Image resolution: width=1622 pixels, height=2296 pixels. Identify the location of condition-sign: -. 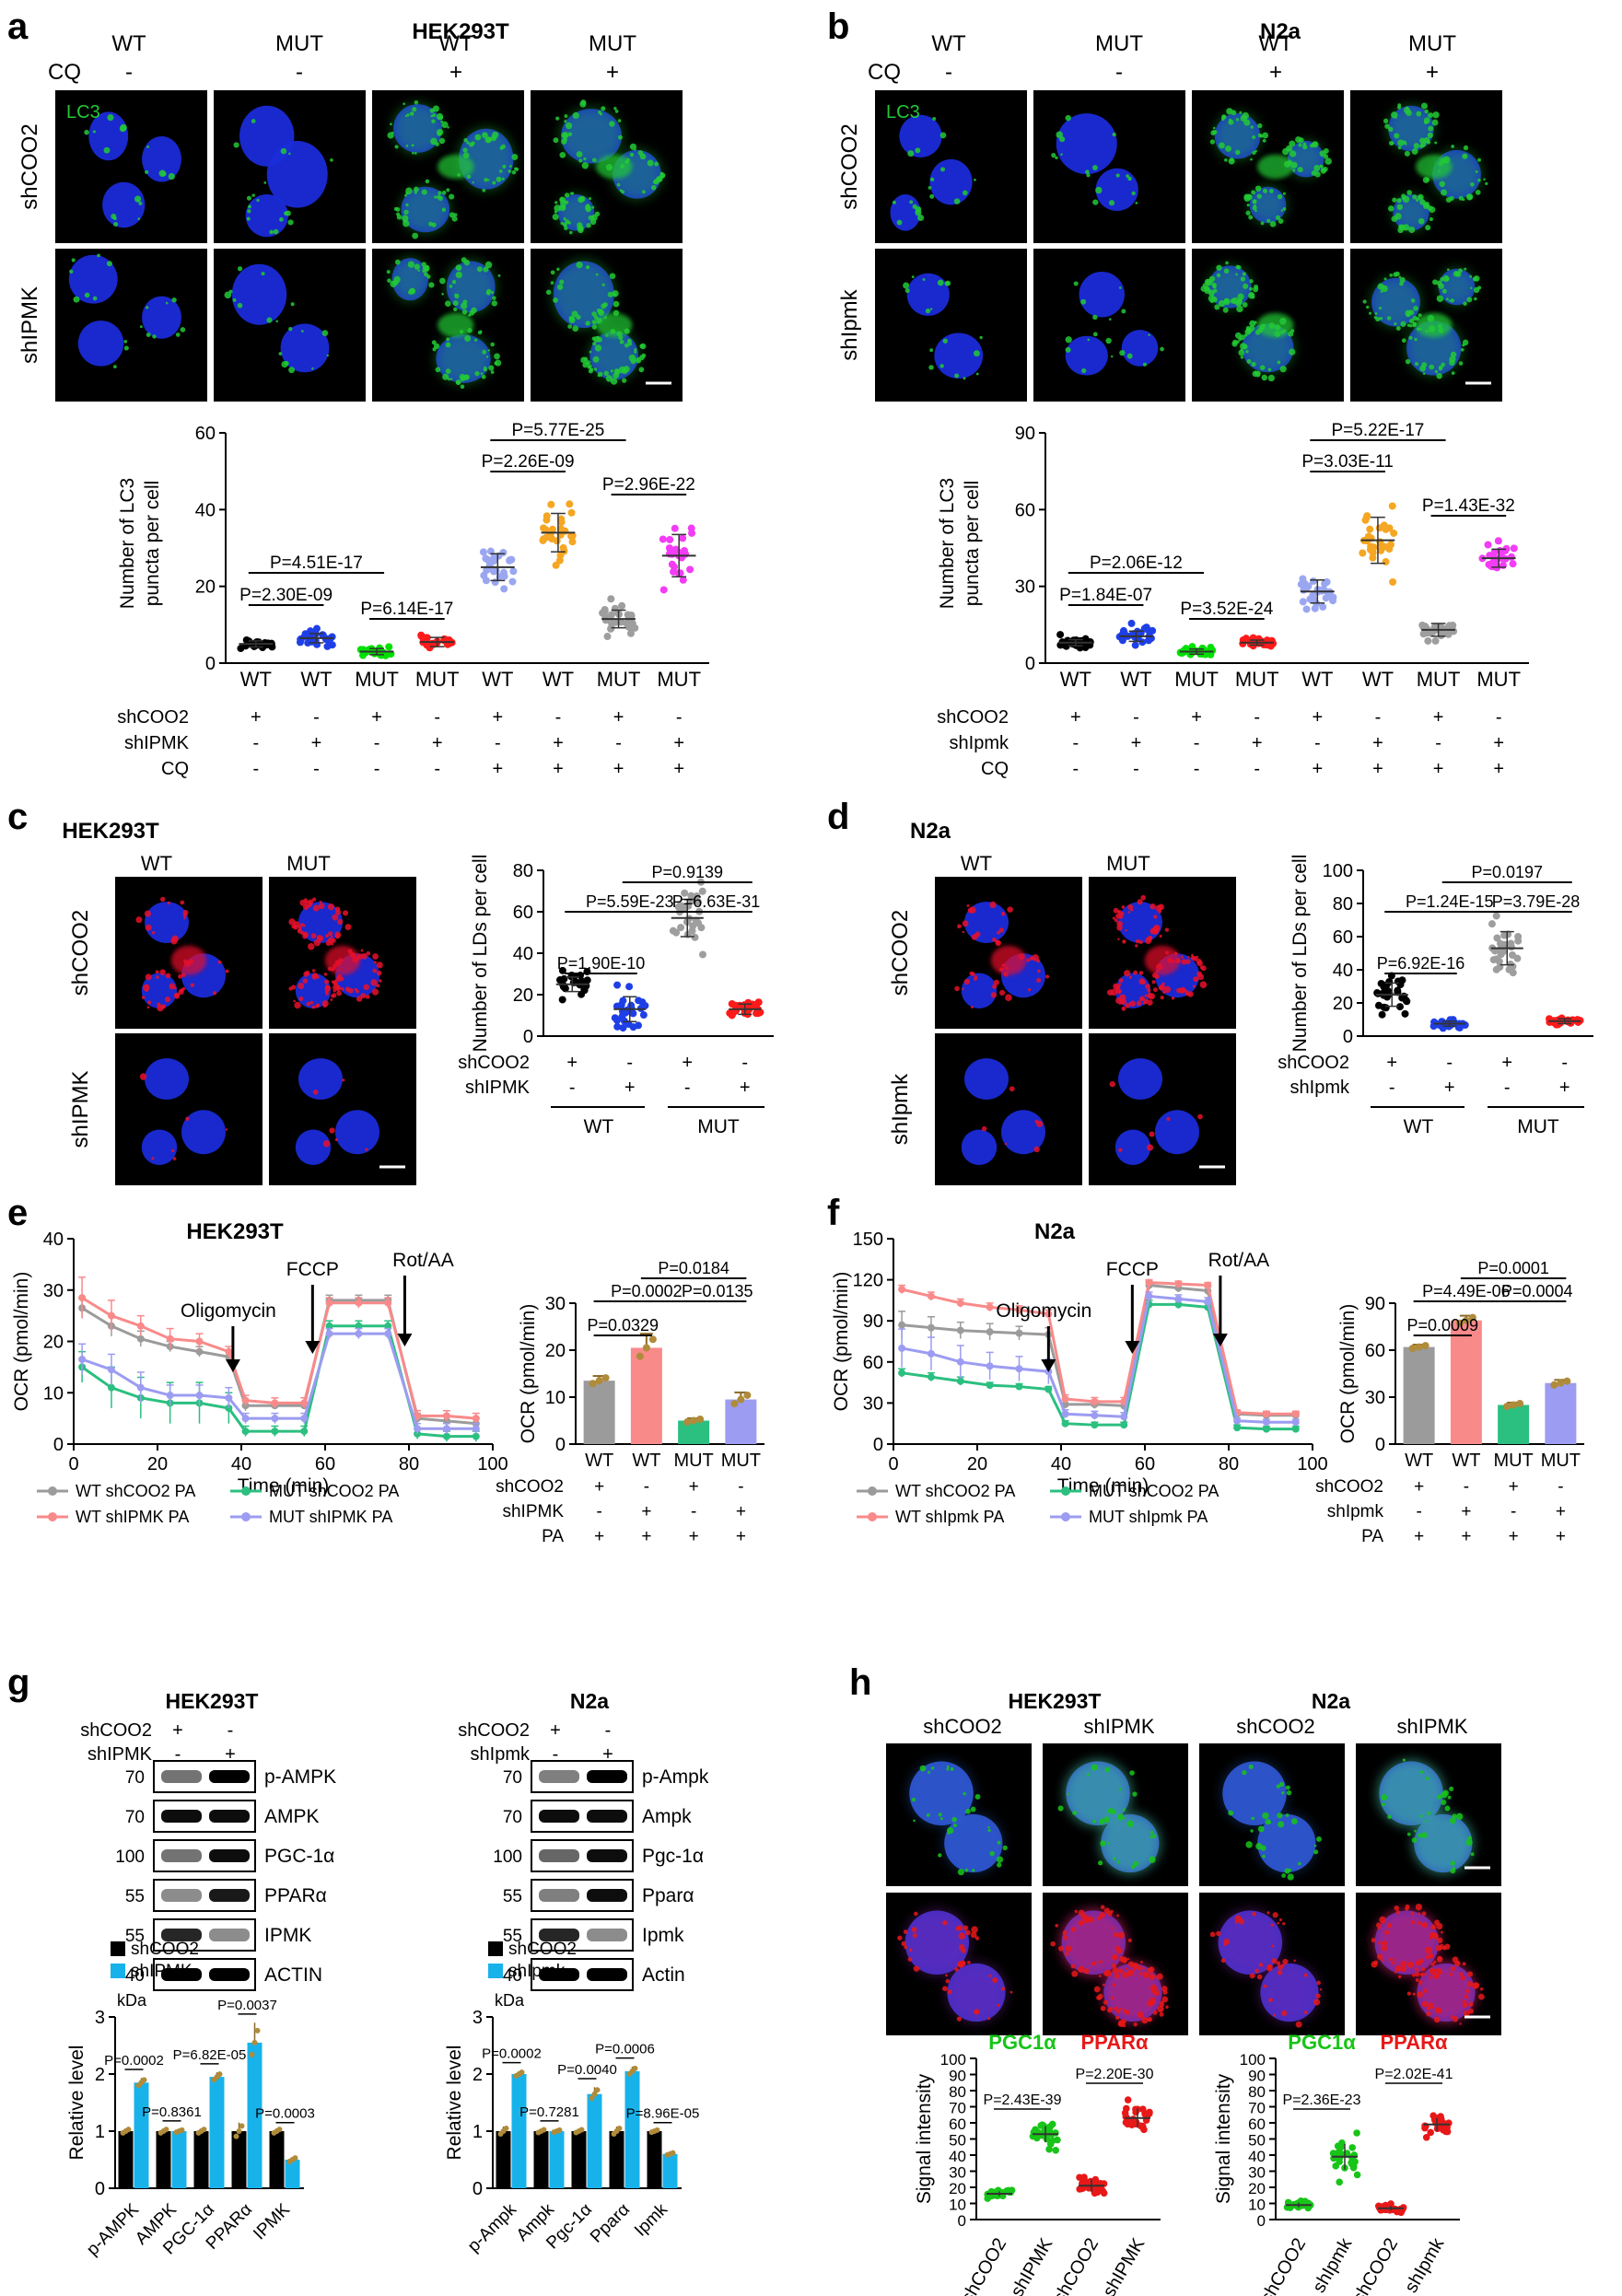
(688, 1088).